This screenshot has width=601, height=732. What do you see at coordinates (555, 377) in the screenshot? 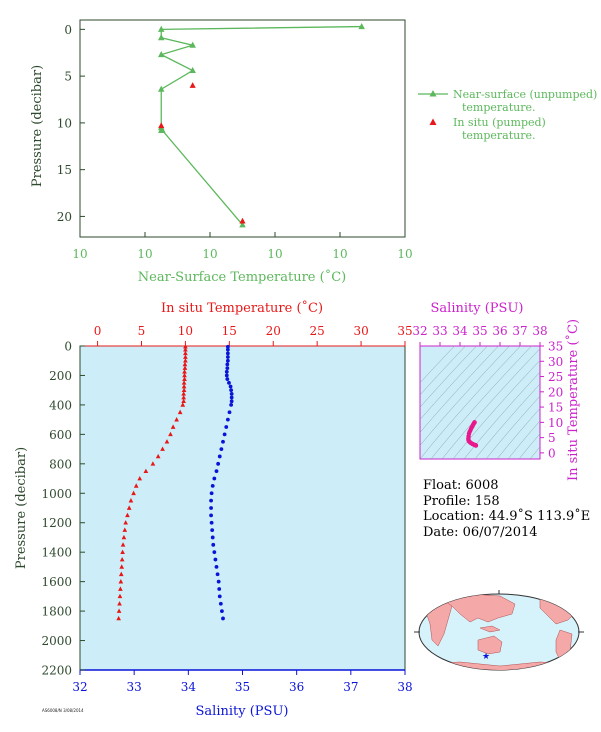
I see `ts-y-tick-label: 25` at bounding box center [555, 377].